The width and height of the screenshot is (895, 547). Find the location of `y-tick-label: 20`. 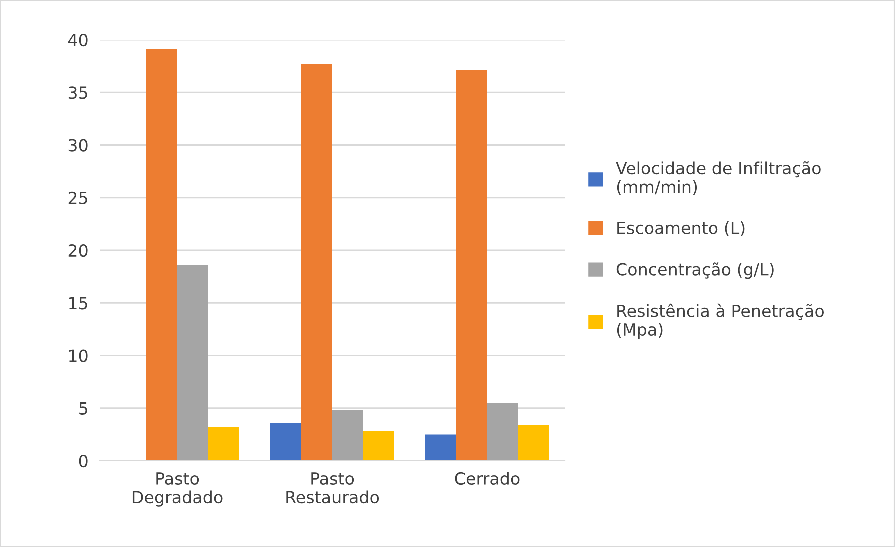

y-tick-label: 20 is located at coordinates (78, 251).